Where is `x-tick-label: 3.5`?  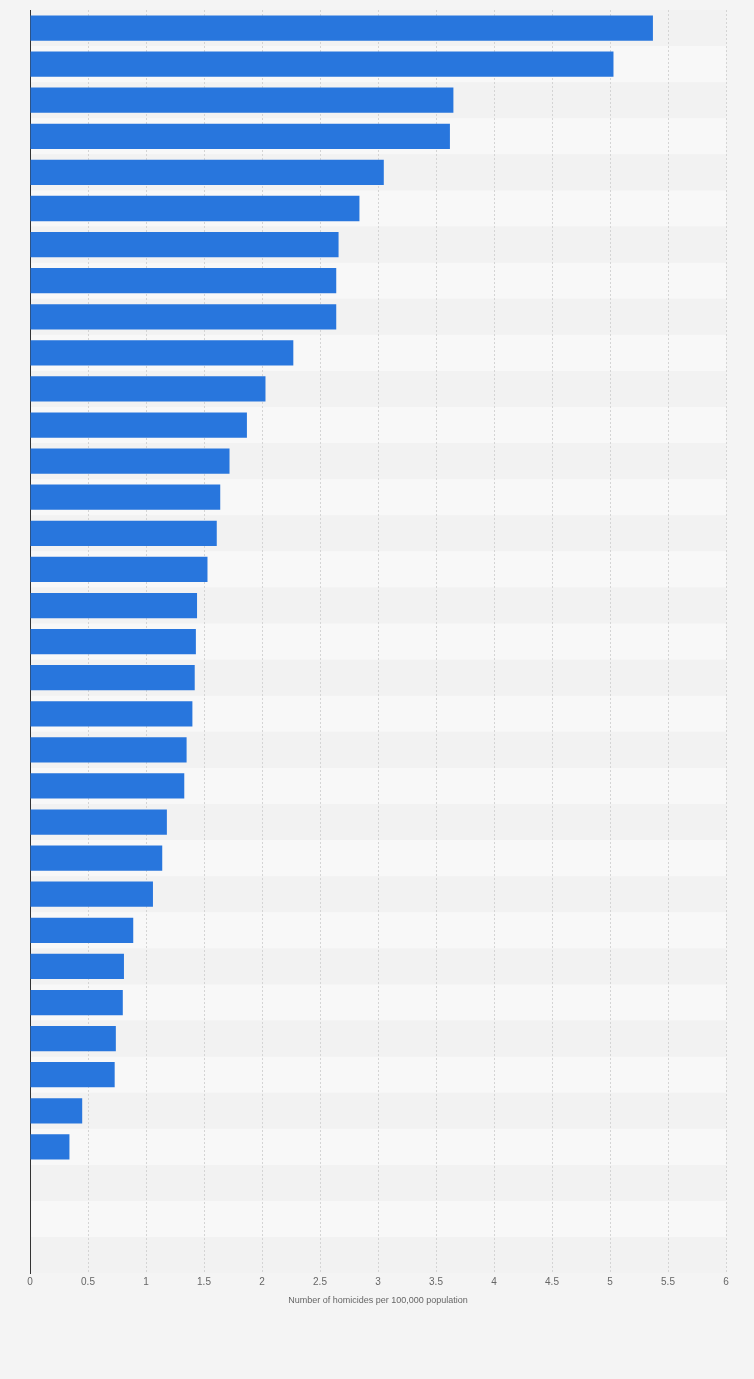 x-tick-label: 3.5 is located at coordinates (436, 1281).